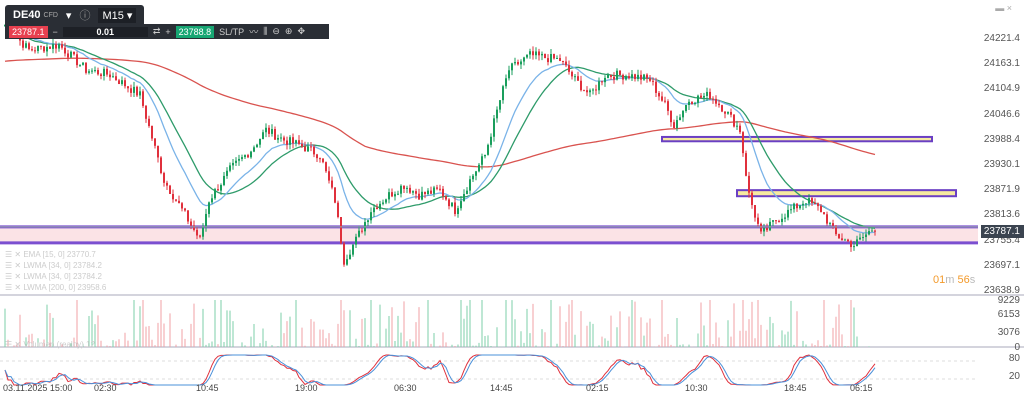  What do you see at coordinates (972, 280) in the screenshot?
I see `timer-s: s` at bounding box center [972, 280].